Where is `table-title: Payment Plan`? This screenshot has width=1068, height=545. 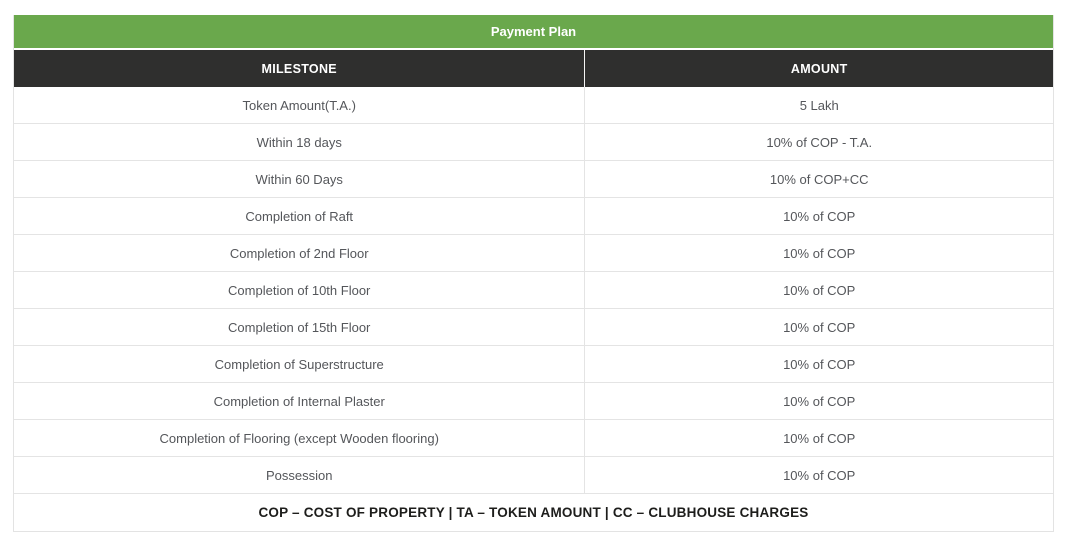
table-title: Payment Plan is located at coordinates (533, 31).